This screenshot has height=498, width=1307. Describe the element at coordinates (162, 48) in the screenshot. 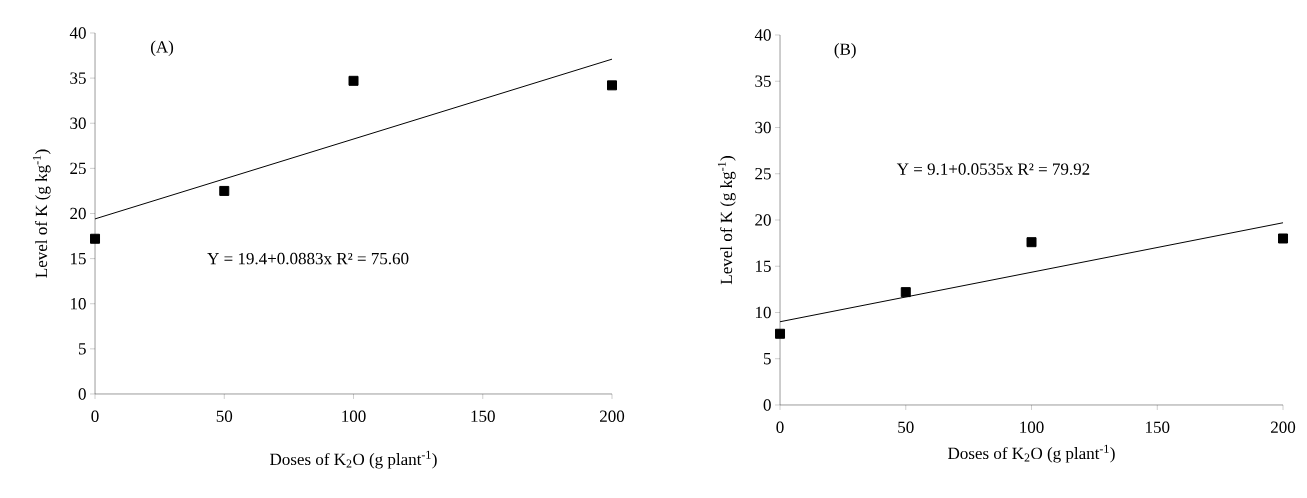

I see `annotation: (A)` at that location.